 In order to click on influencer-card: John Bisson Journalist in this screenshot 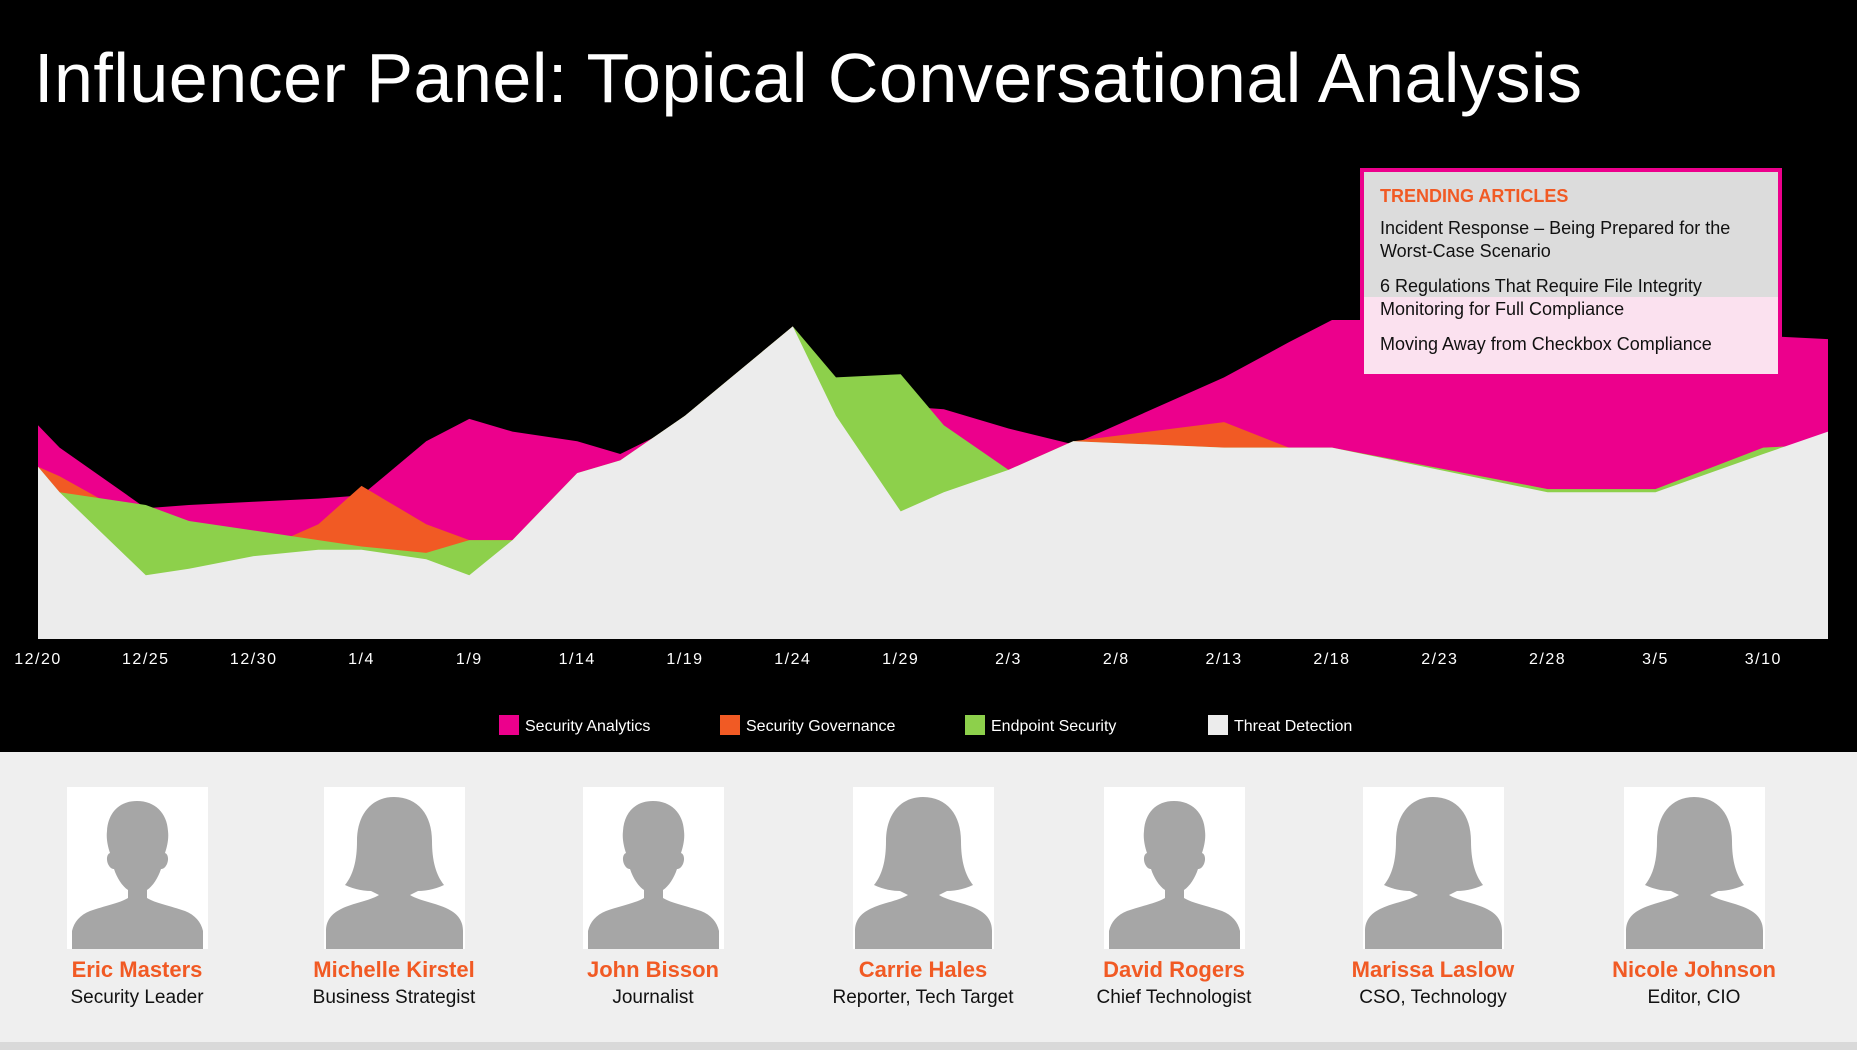, I will do `click(653, 898)`.